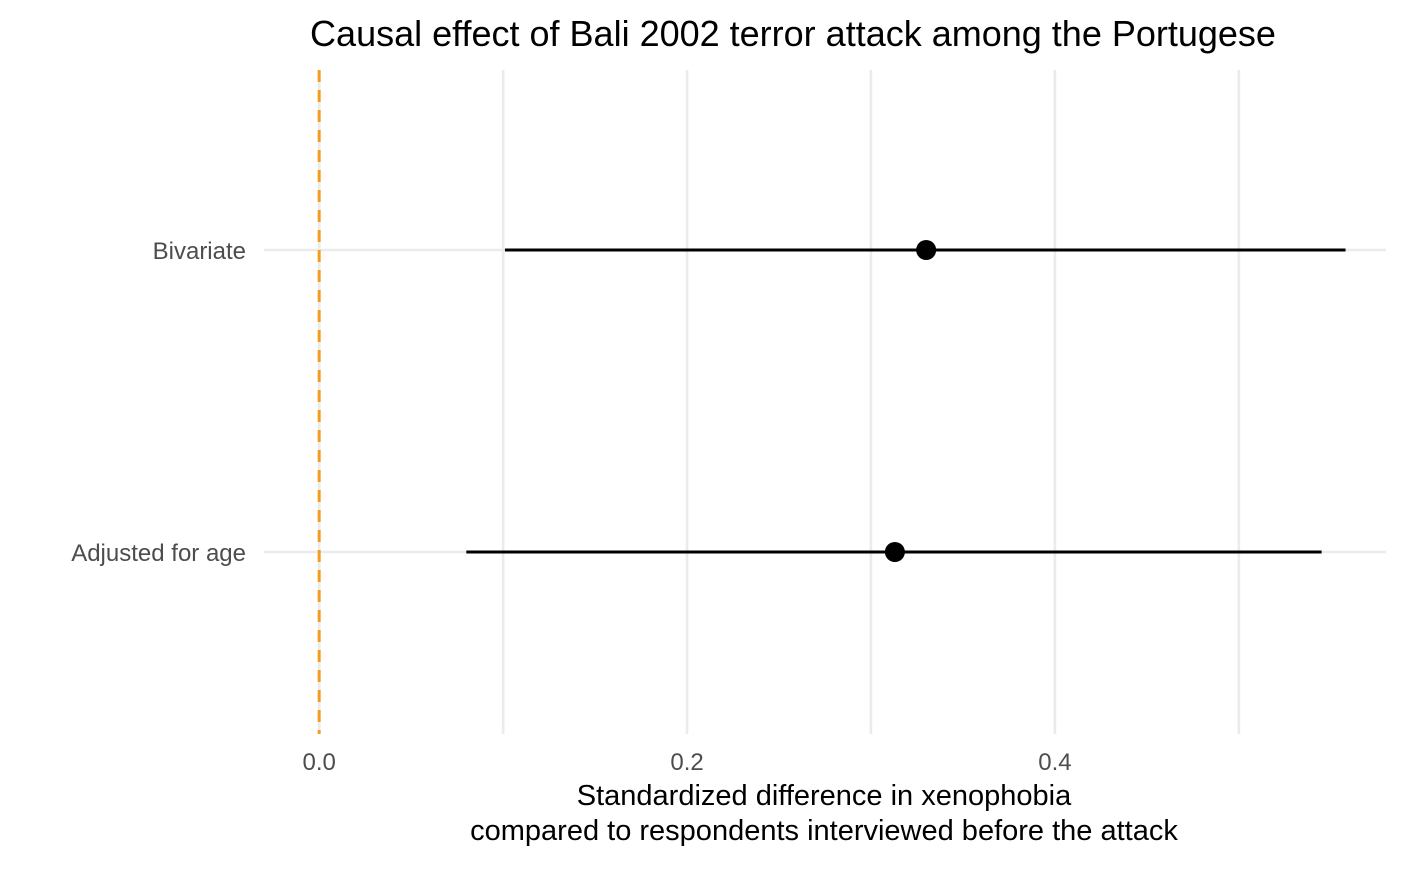 Image resolution: width=1404 pixels, height=869 pixels. I want to click on y-tick-label: Adjusted for age, so click(158, 553).